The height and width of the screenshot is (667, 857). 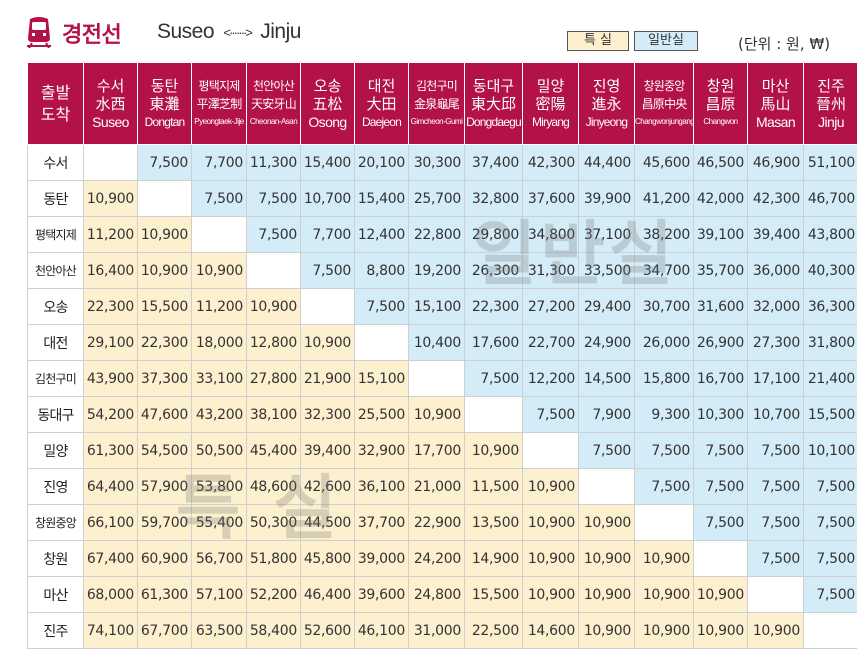 I want to click on fare-cell-first: 43,900, so click(x=110, y=378).